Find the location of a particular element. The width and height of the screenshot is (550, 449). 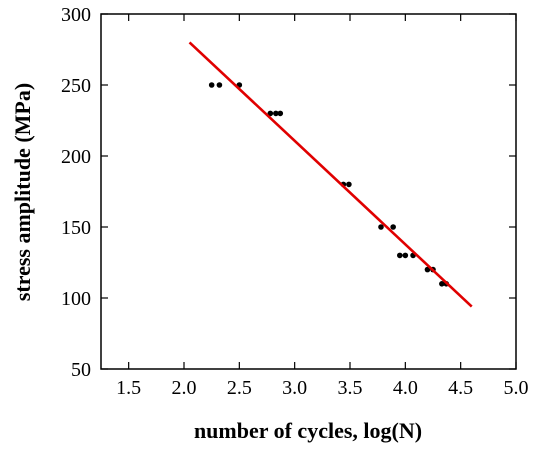

x-tick-label: 5.0 is located at coordinates (516, 388).